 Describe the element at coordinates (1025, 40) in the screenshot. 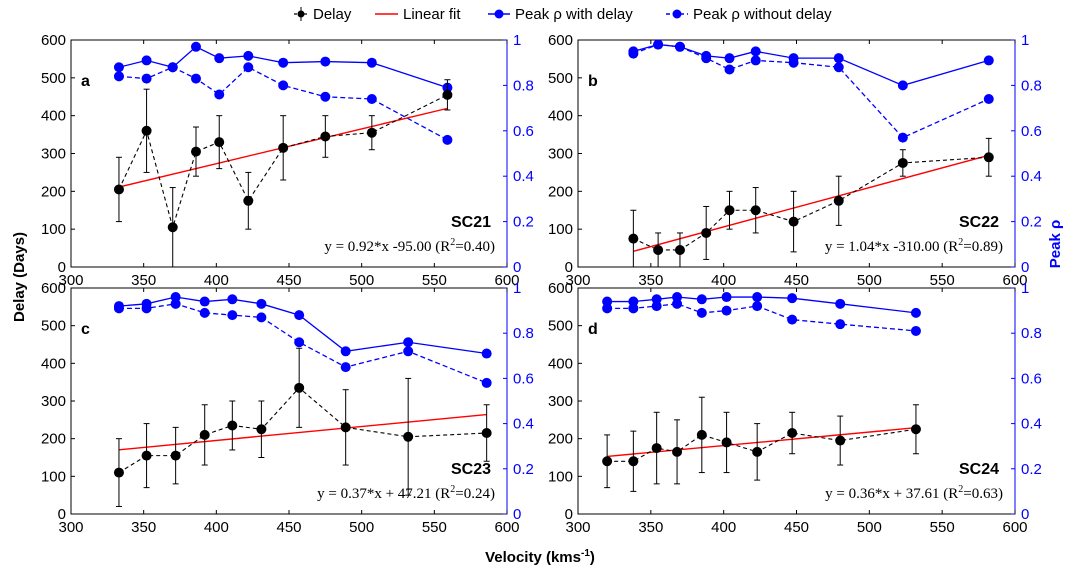

I see `y-right-tick-label: 1` at that location.